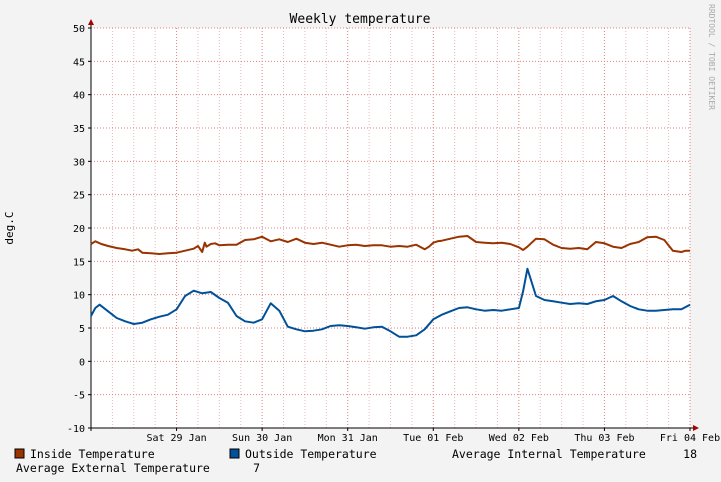  Describe the element at coordinates (19, 453) in the screenshot. I see `legend-swatch-inside` at that location.